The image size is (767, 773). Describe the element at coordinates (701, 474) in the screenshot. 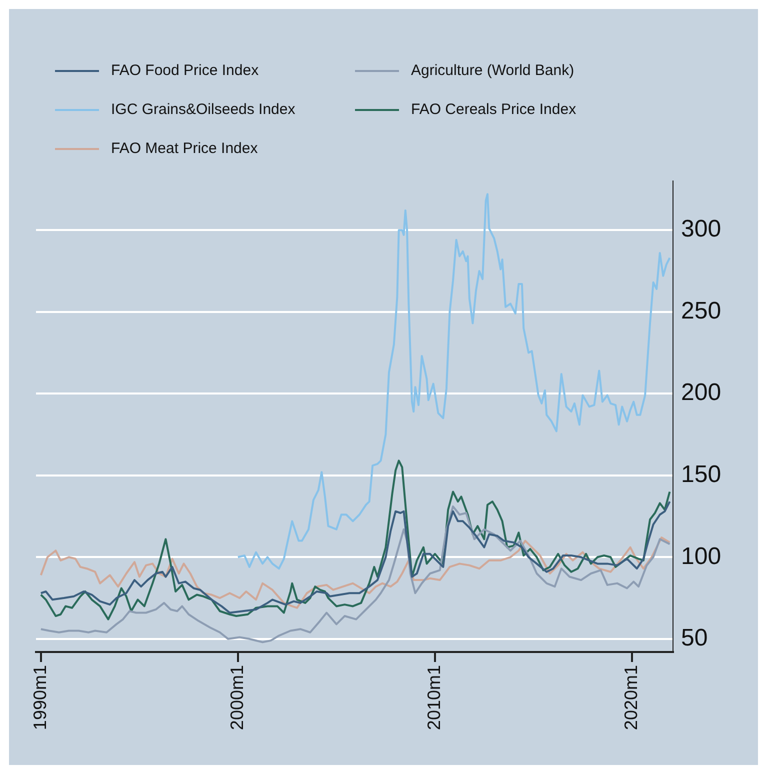

I see `y-tick-label: 150` at that location.